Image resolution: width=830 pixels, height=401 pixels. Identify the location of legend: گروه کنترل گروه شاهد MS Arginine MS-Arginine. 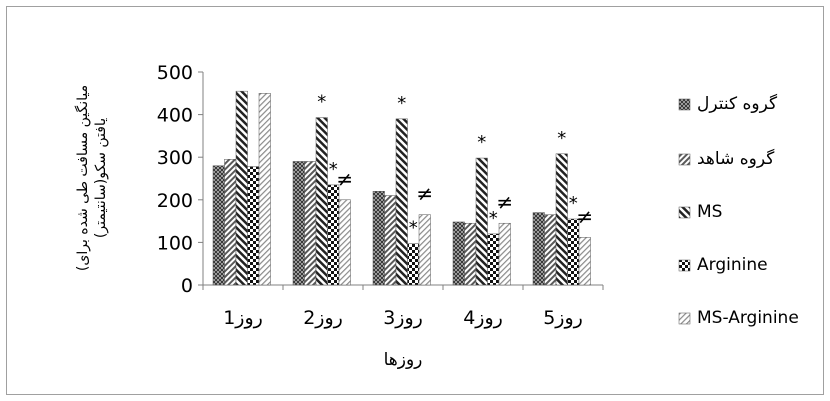
(738, 210).